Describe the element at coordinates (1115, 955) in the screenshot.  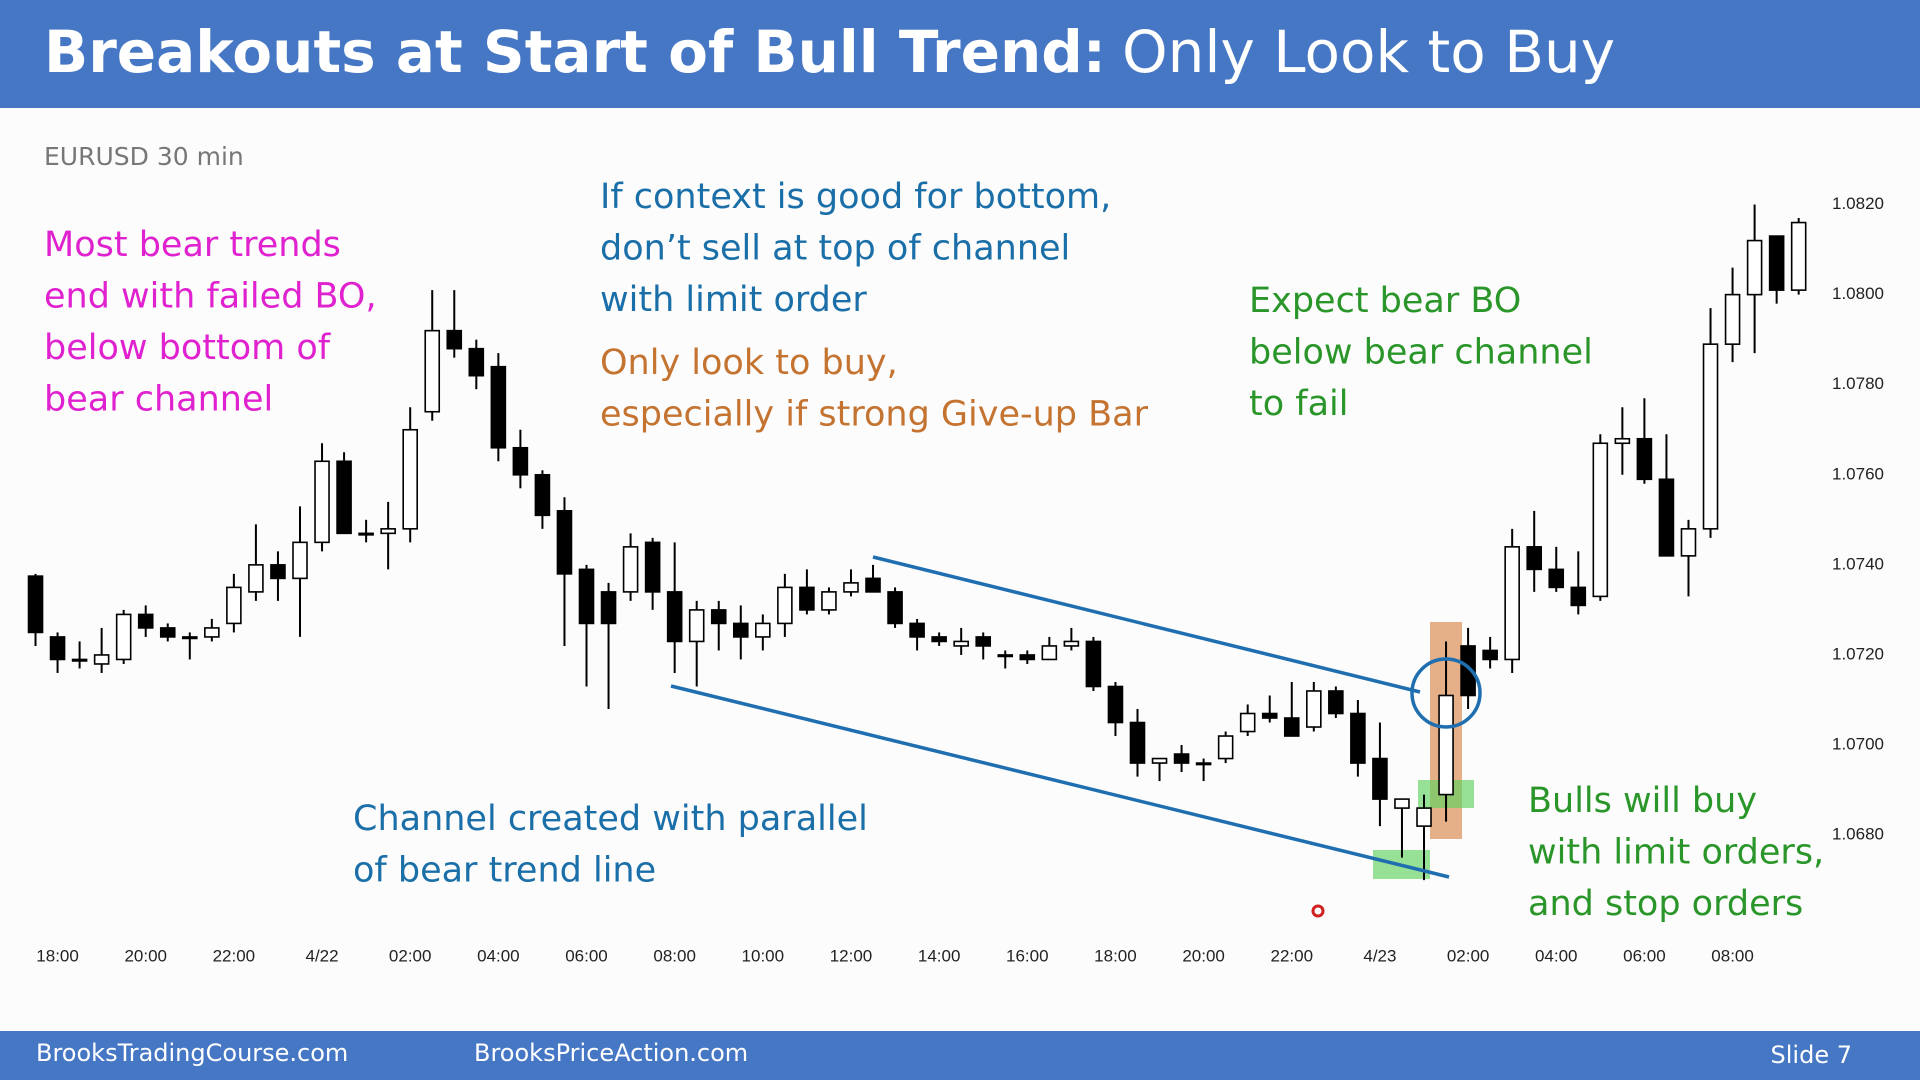
I see `x-tick-label: 18:00` at that location.